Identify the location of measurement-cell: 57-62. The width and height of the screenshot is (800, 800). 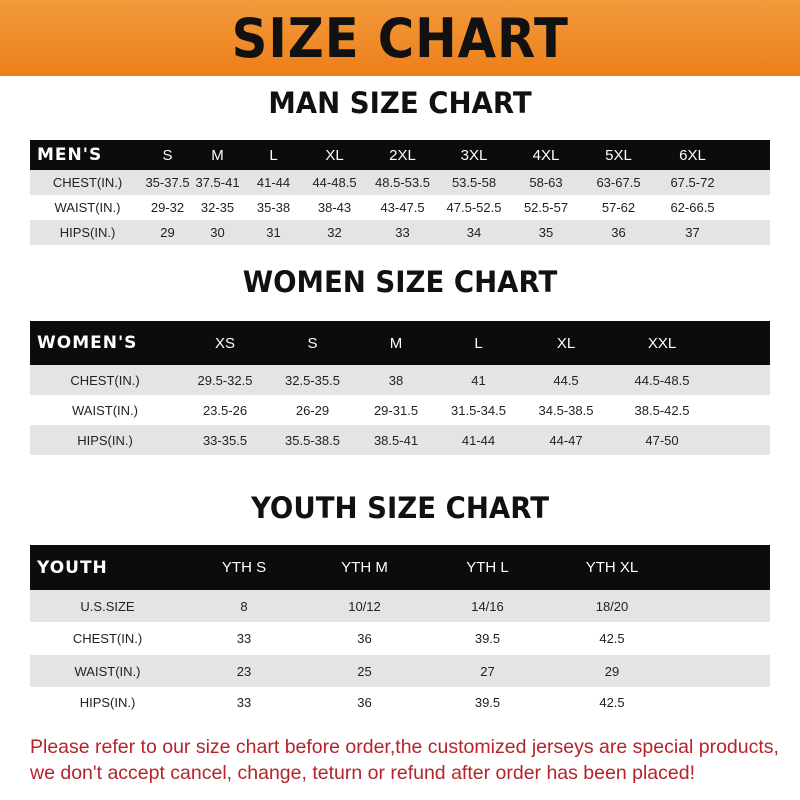
(618, 207).